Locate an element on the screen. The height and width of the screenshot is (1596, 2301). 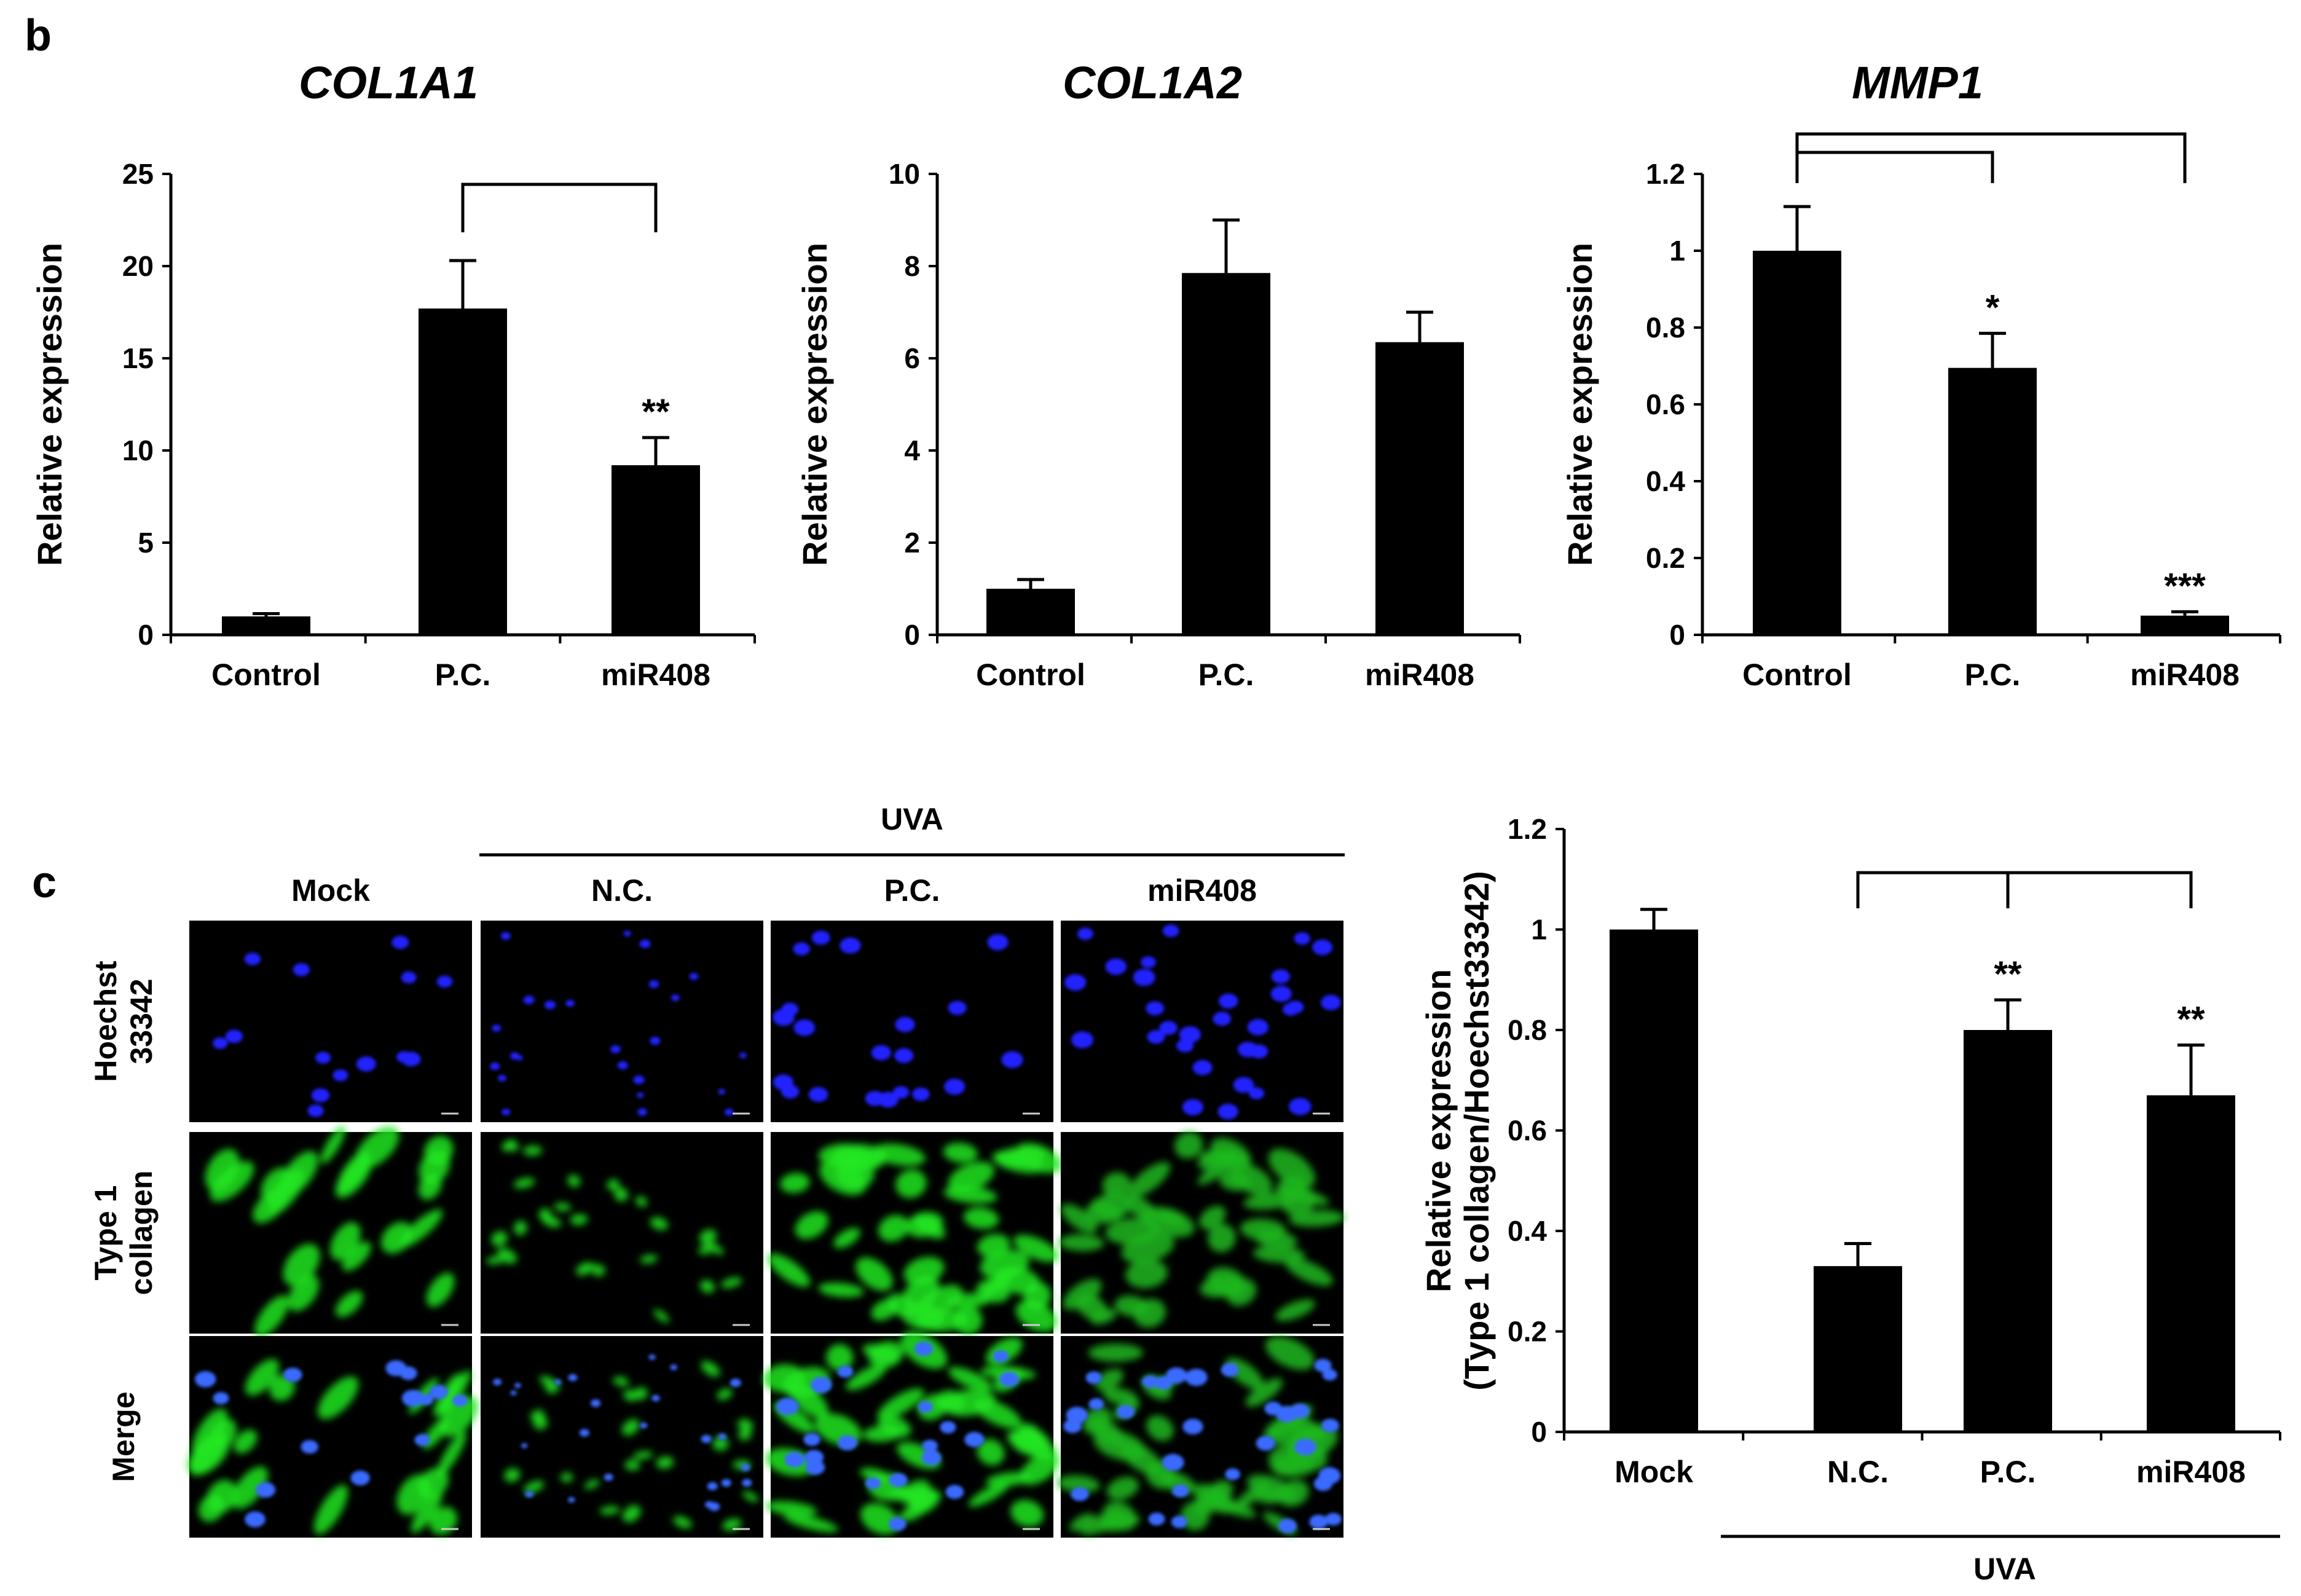
y-tick-label: 5 is located at coordinates (146, 543).